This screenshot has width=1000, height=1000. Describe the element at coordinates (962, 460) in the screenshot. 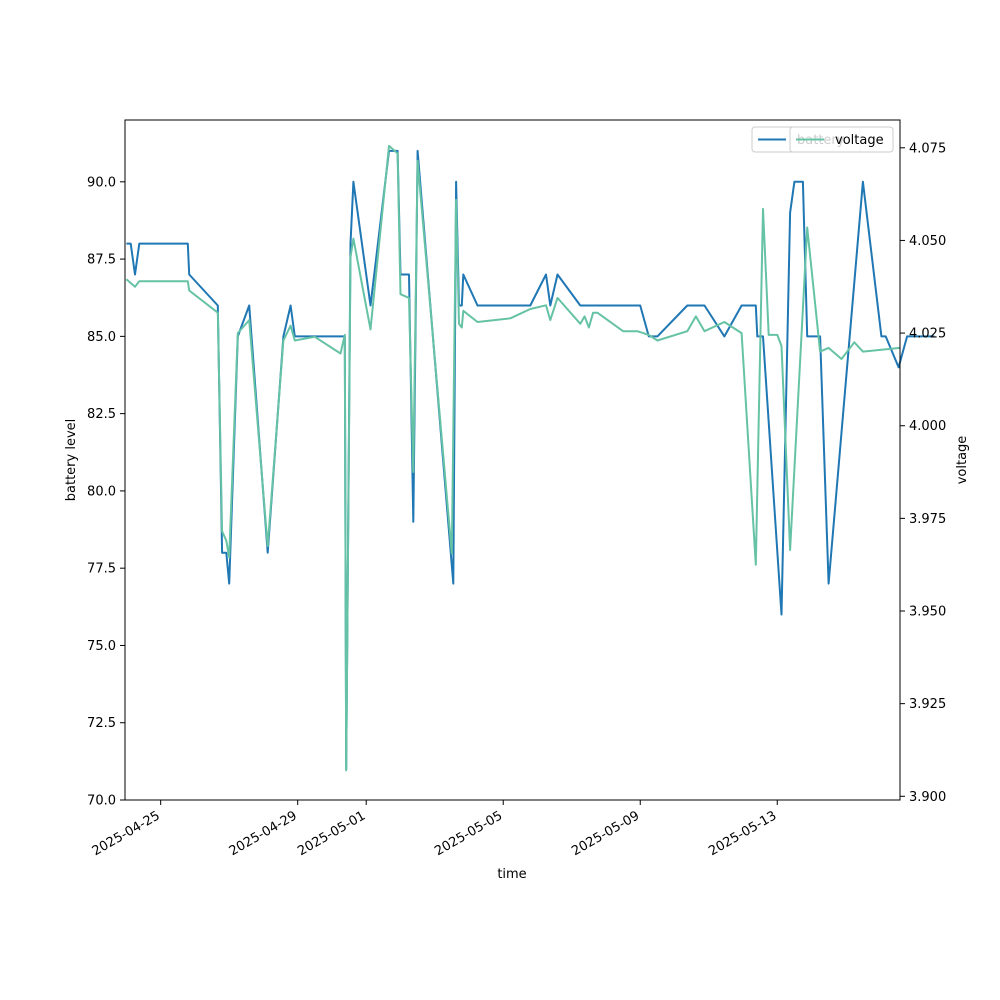

I see `right-y-axis-label: voltage` at that location.